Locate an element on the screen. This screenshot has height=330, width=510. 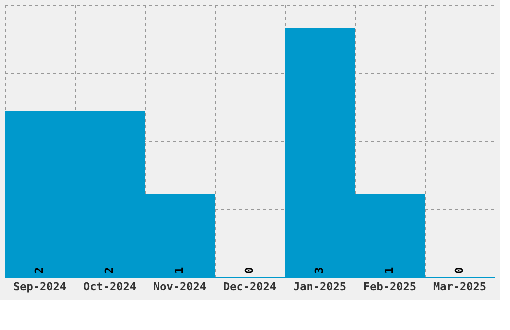
x-tick-label: Feb-2025 is located at coordinates (390, 287).